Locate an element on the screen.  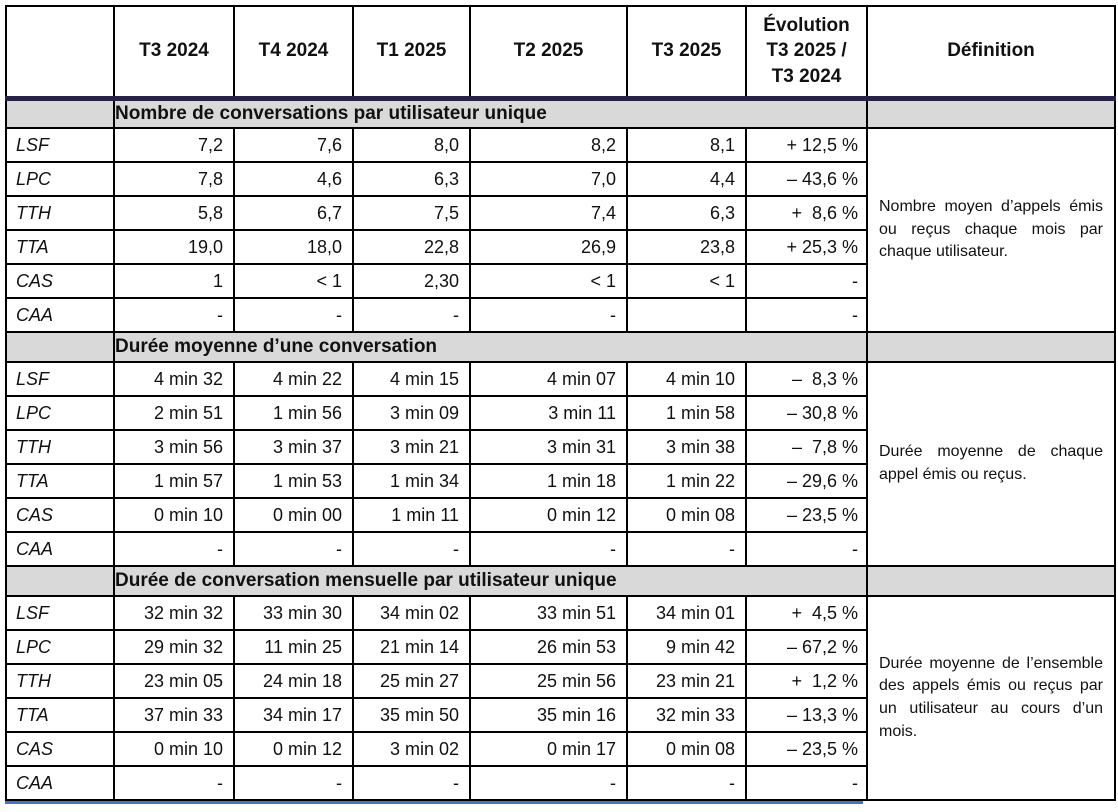
column-header-t1-2025: T1 2025 is located at coordinates (411, 53).